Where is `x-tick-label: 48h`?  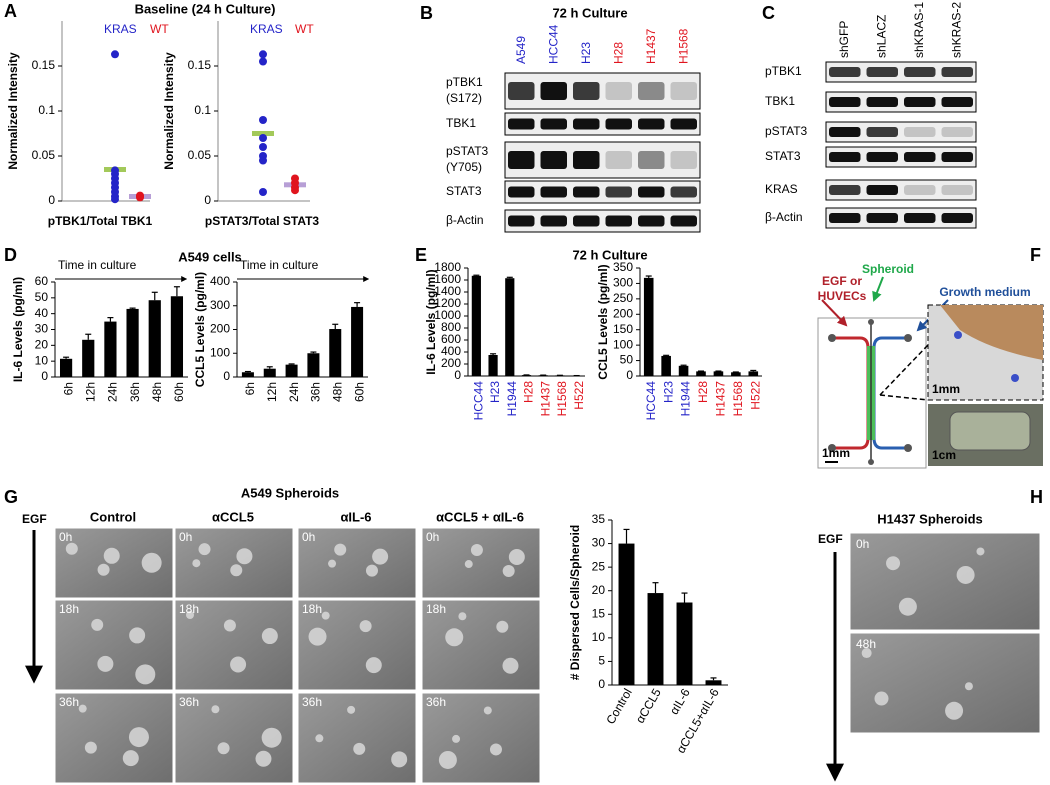
x-tick-label: 48h is located at coordinates (337, 392).